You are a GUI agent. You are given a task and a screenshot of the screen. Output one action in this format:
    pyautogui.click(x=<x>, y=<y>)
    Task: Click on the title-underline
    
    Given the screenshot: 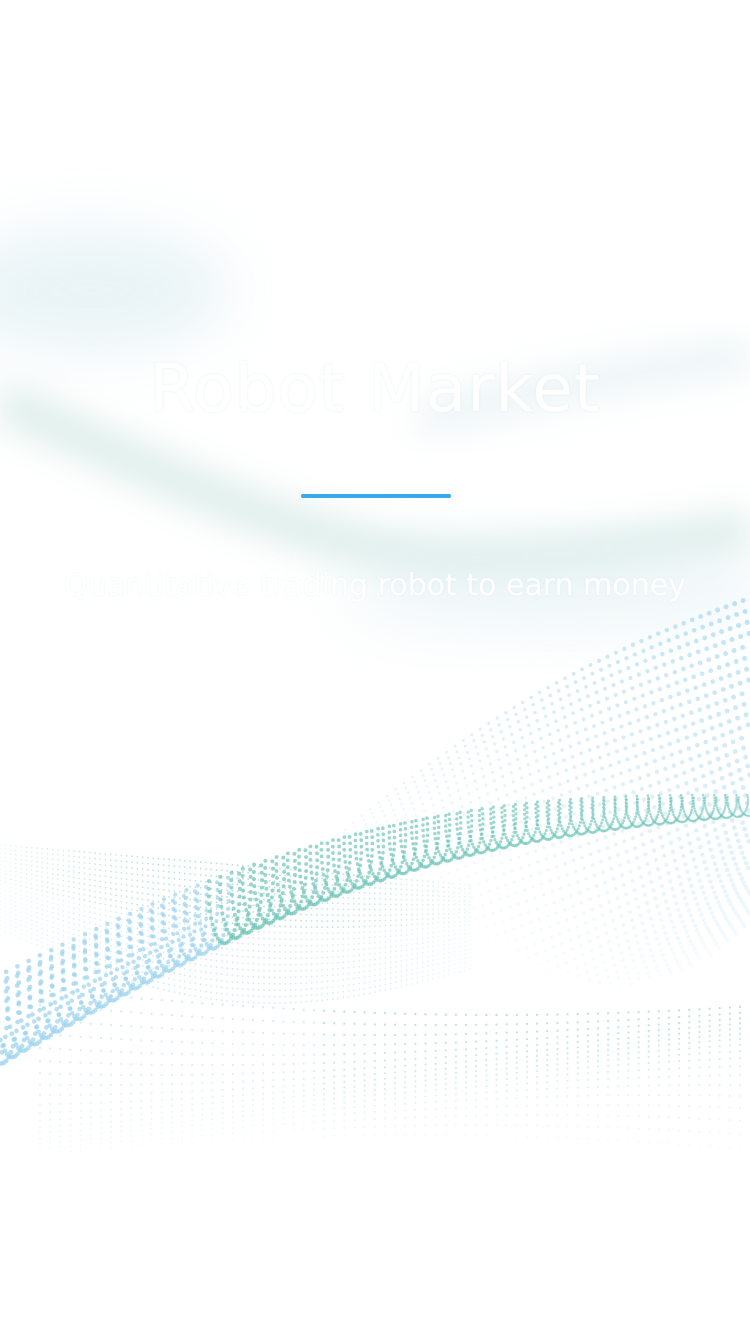 What is the action you would take?
    pyautogui.click(x=376, y=496)
    